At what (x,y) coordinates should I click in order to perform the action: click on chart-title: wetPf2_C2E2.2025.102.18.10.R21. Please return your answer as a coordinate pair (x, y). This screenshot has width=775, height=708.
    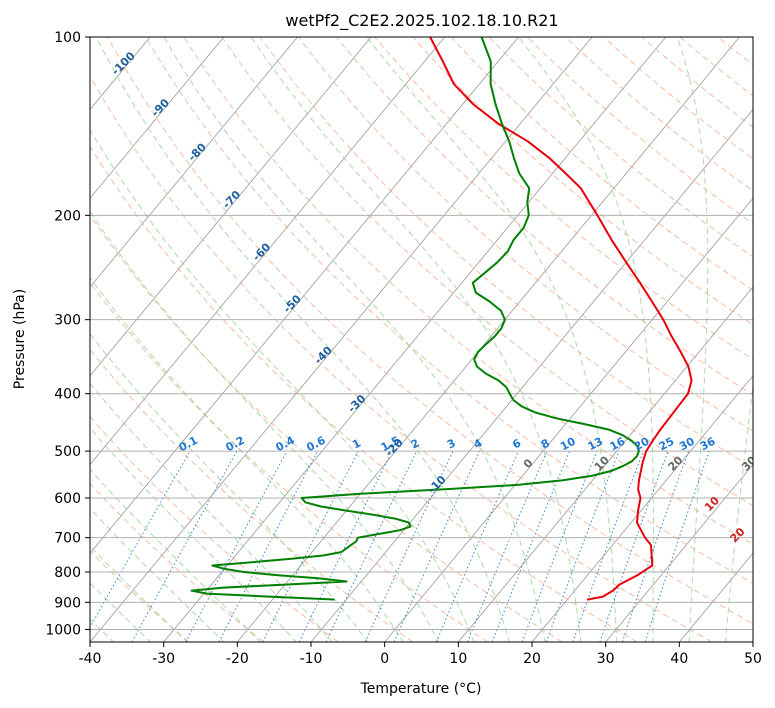
    Looking at the image, I should click on (421, 21).